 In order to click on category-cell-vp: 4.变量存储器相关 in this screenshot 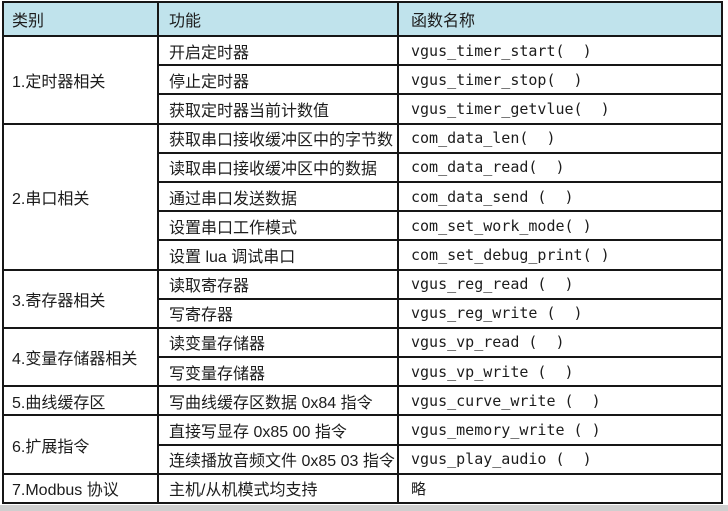, I will do `click(80, 357)`.